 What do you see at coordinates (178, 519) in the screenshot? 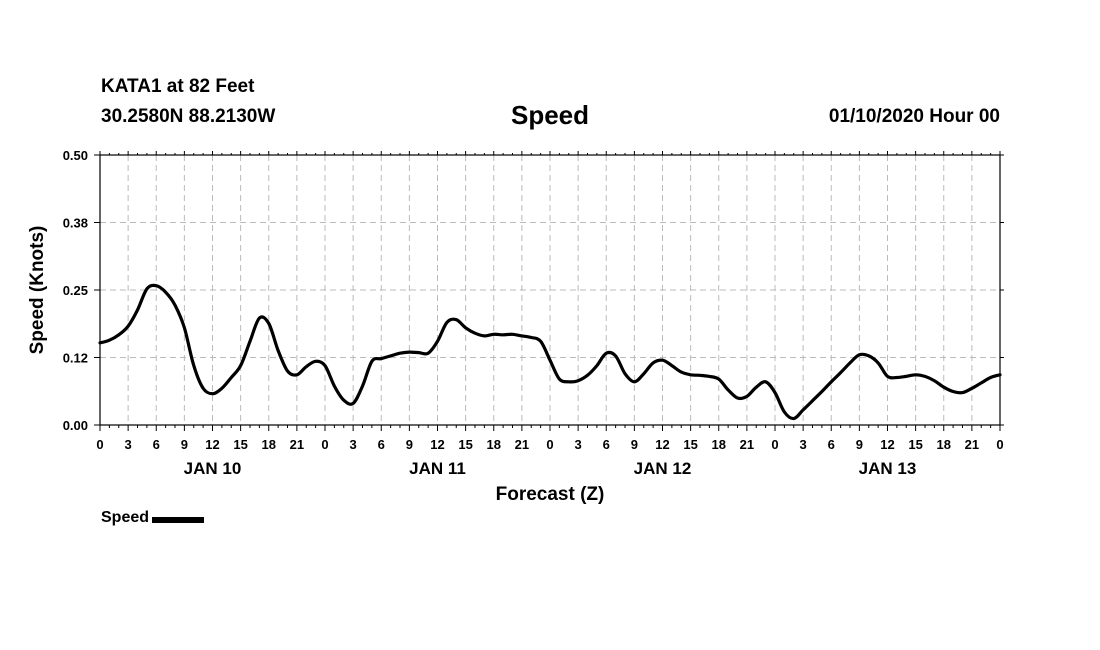
I see `legend-line-swatch` at bounding box center [178, 519].